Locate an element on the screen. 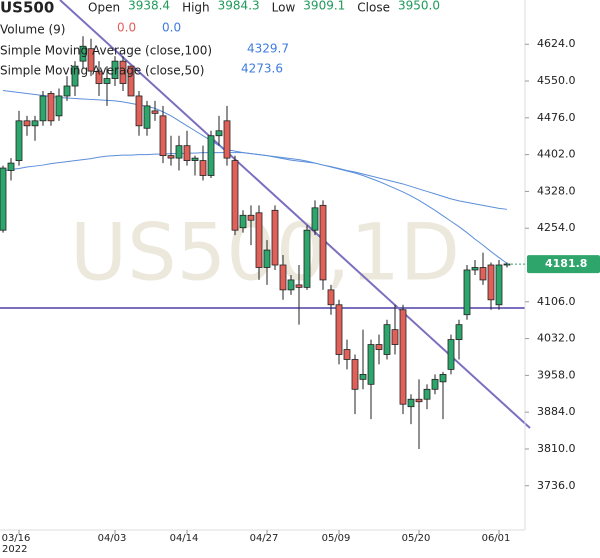 This screenshot has width=600, height=558. readout-label: High is located at coordinates (196, 8).